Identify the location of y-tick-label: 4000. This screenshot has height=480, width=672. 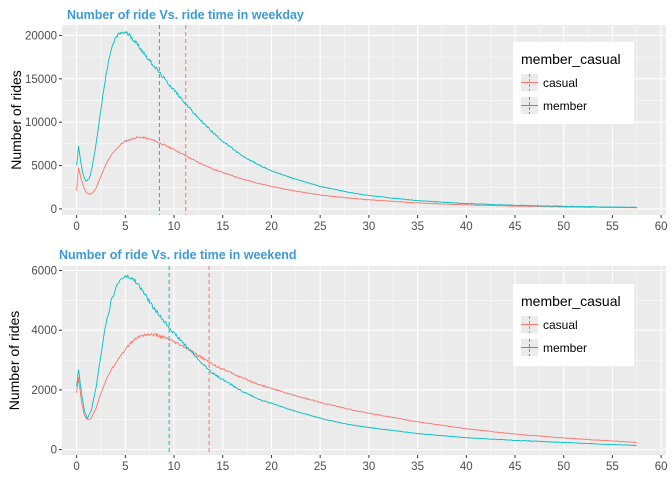
(44, 331).